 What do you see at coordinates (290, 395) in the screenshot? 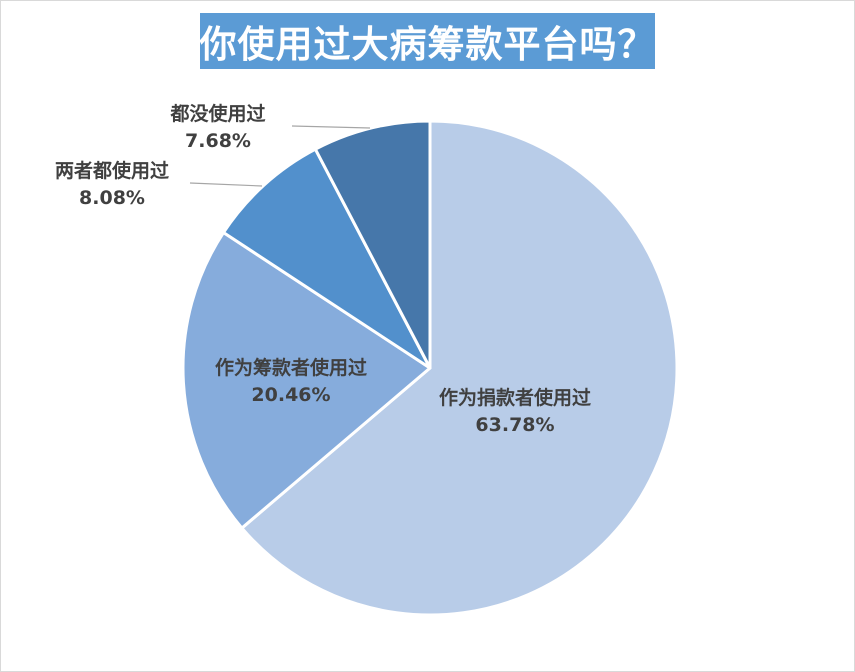
I see `data-label-value-1: 20.46%` at bounding box center [290, 395].